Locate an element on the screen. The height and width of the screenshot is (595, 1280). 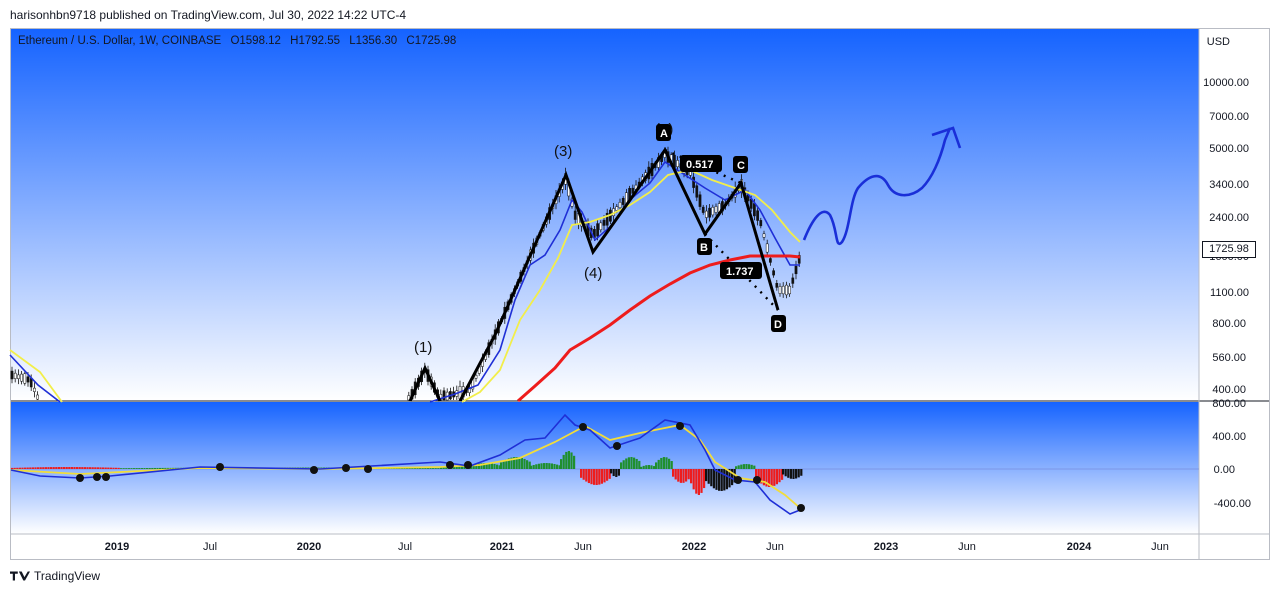
price-tick: 3400.00 is located at coordinates (1229, 185).